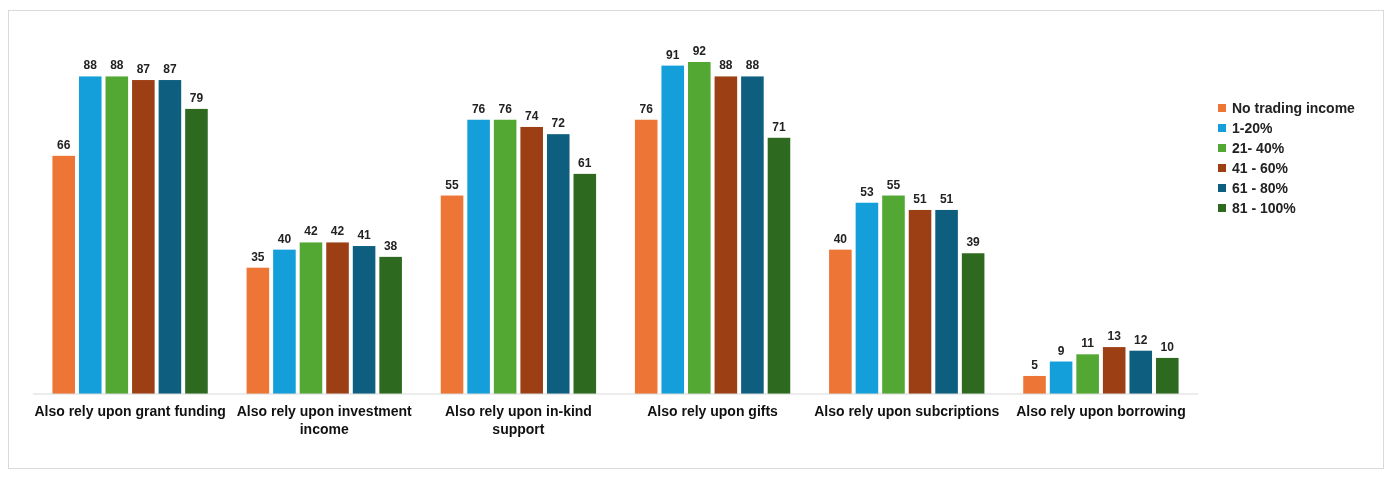 This screenshot has width=1392, height=478. Describe the element at coordinates (1264, 208) in the screenshot. I see `legend-label: 81 - 100%` at that location.